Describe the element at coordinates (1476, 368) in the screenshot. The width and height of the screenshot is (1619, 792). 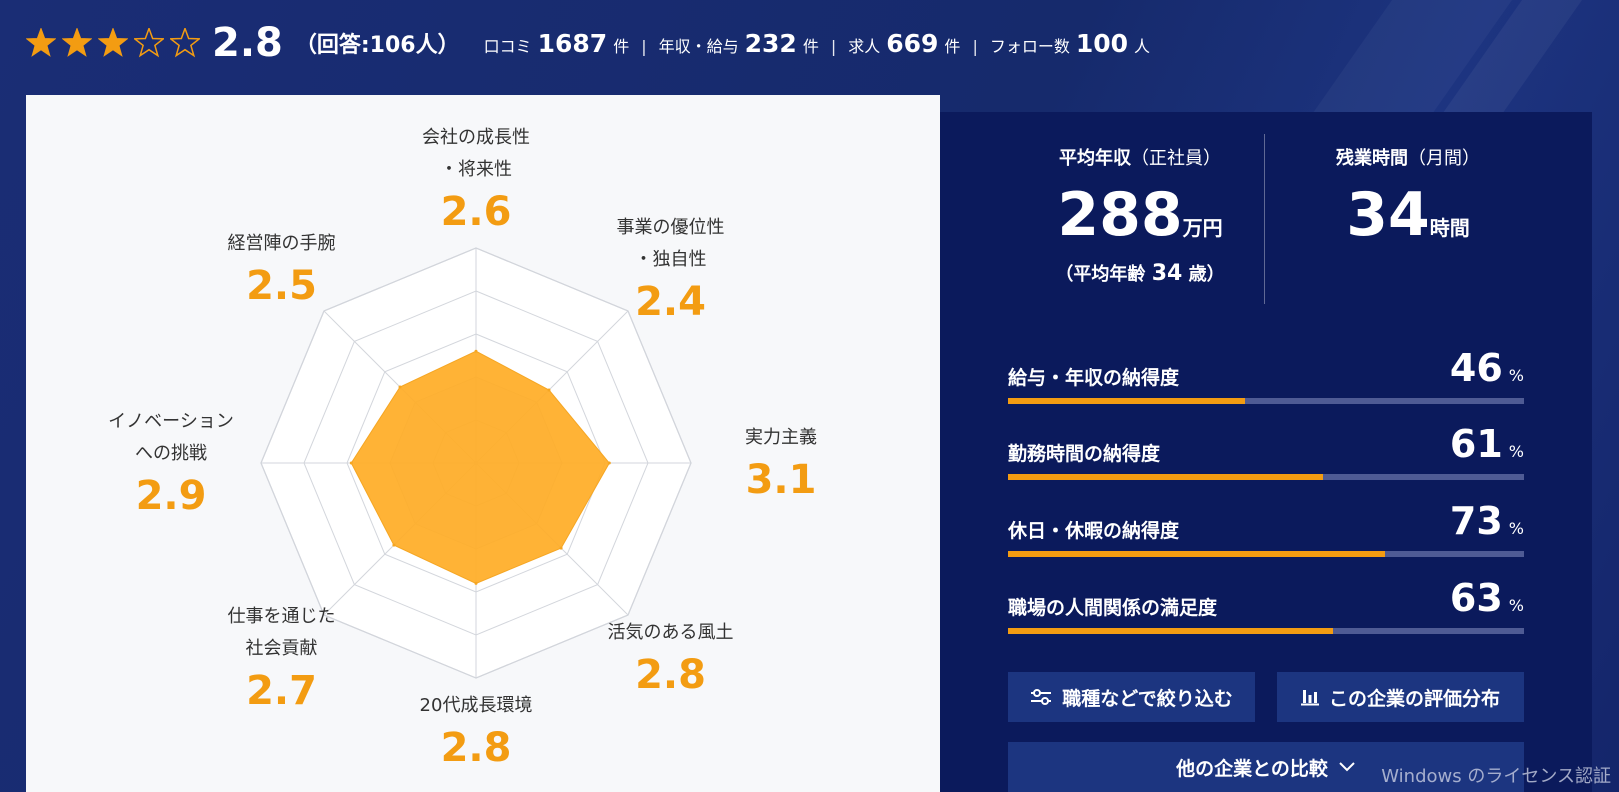
I see `metric-value: 46` at that location.